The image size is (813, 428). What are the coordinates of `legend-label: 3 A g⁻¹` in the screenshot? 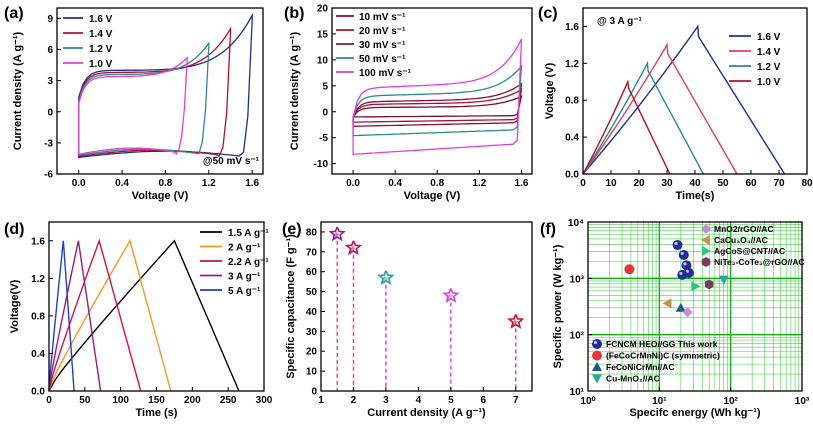 It's located at (244, 277).